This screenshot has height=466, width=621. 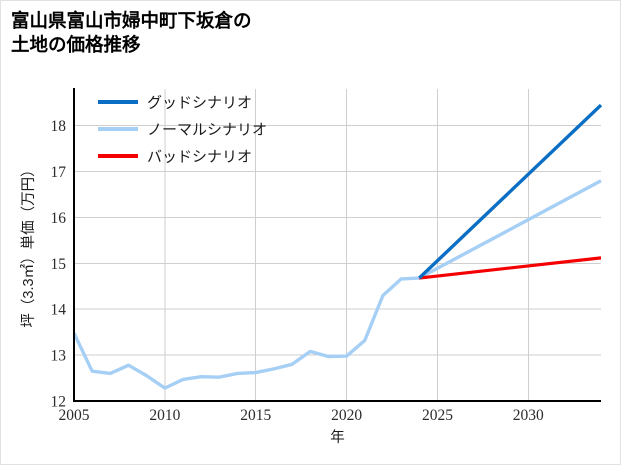 What do you see at coordinates (199, 158) in the screenshot?
I see `legend-label: バッドシナリオ` at bounding box center [199, 158].